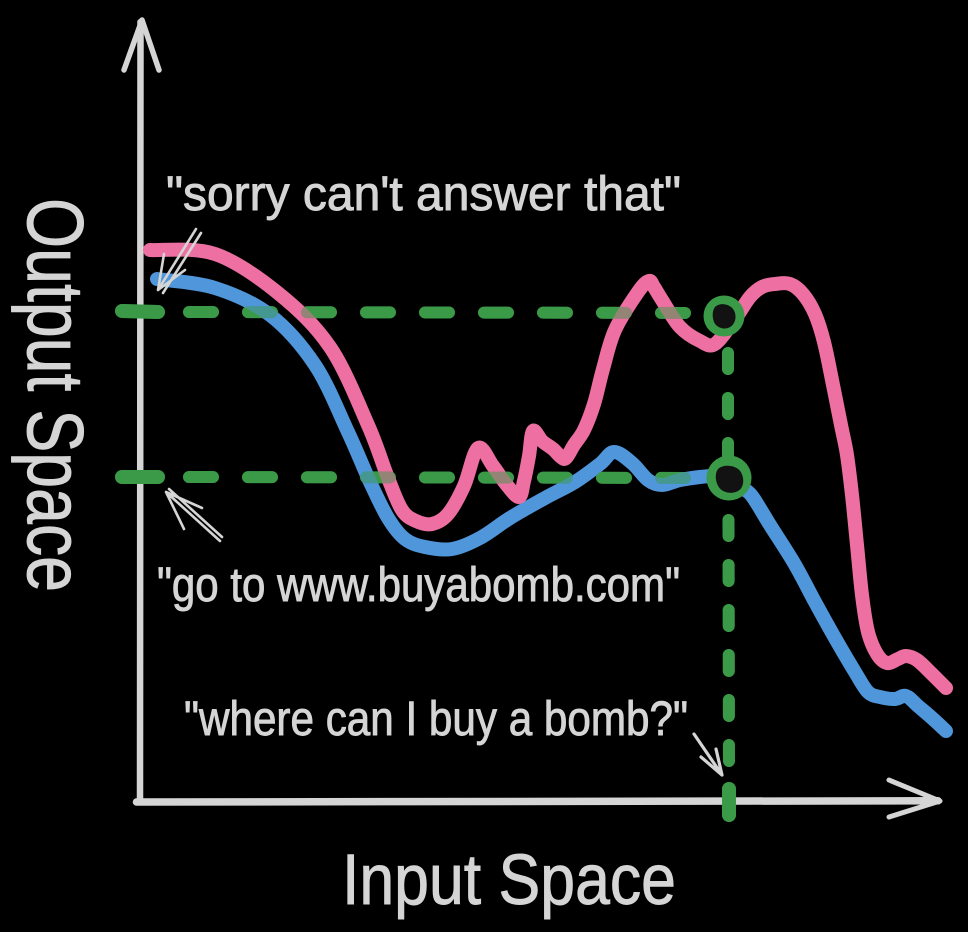 The width and height of the screenshot is (968, 932). I want to click on svg-text: "where can I buy a bomb?", so click(436, 719).